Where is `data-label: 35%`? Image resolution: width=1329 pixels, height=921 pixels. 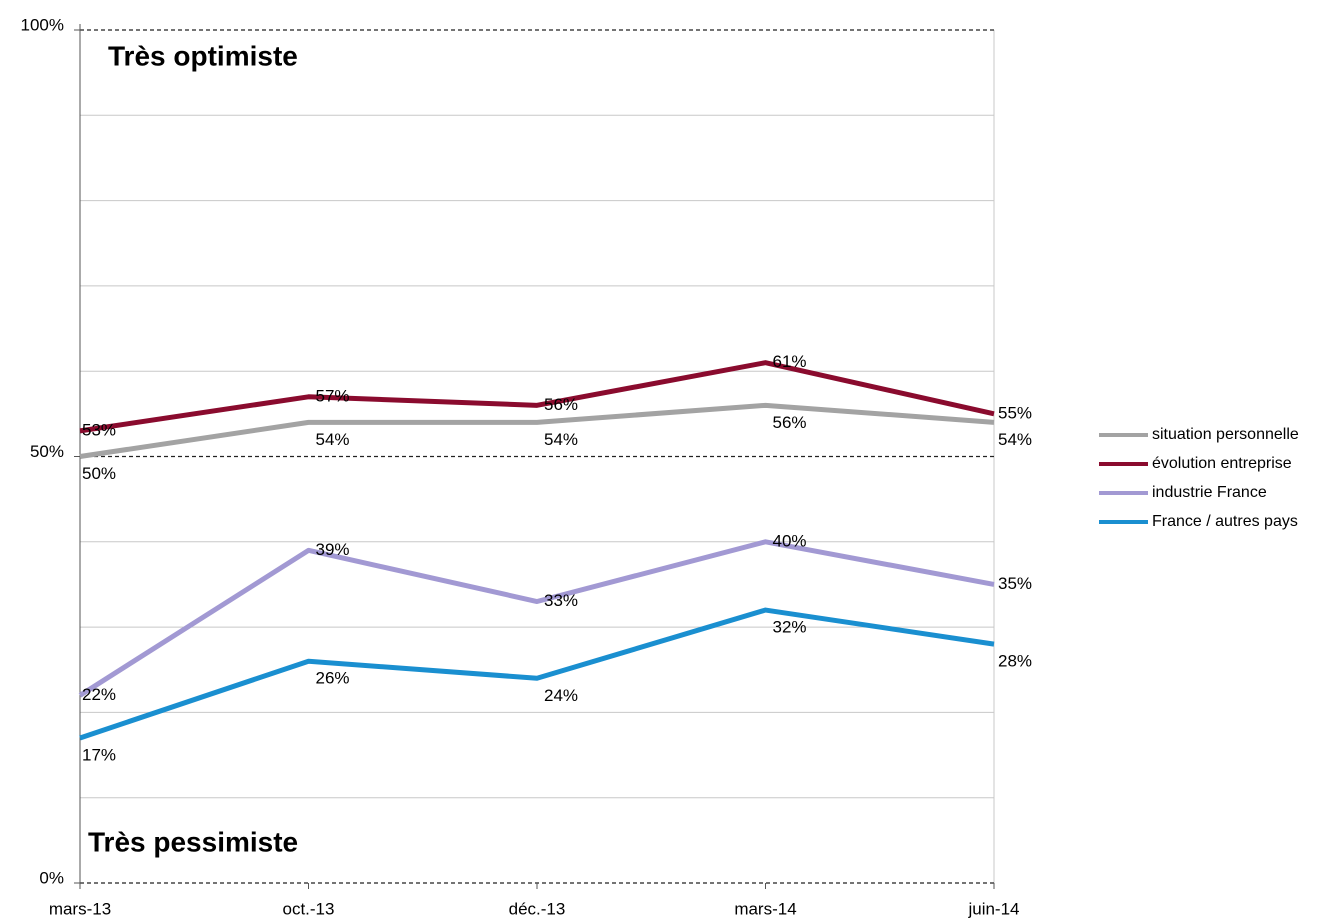
data-label: 35% is located at coordinates (1015, 583).